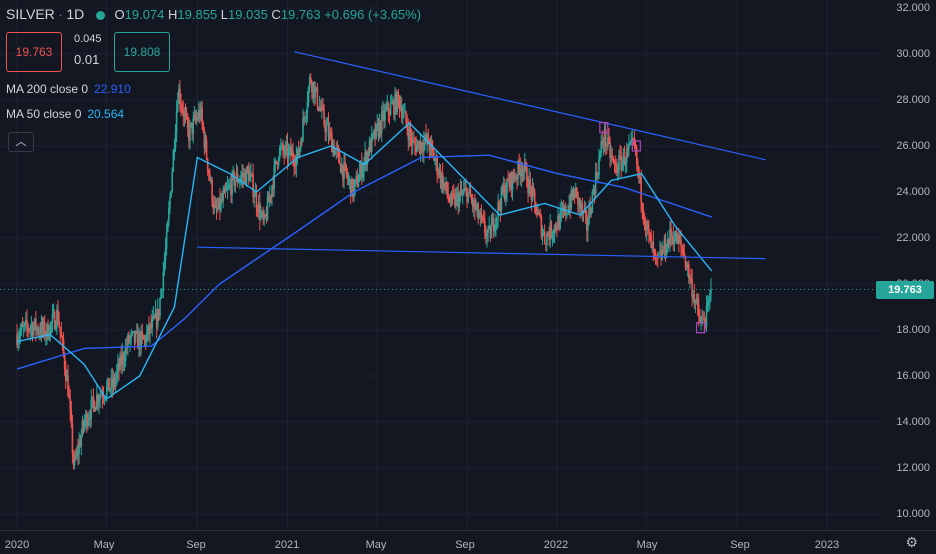  I want to click on chevron-up-icon: ︿, so click(21, 142).